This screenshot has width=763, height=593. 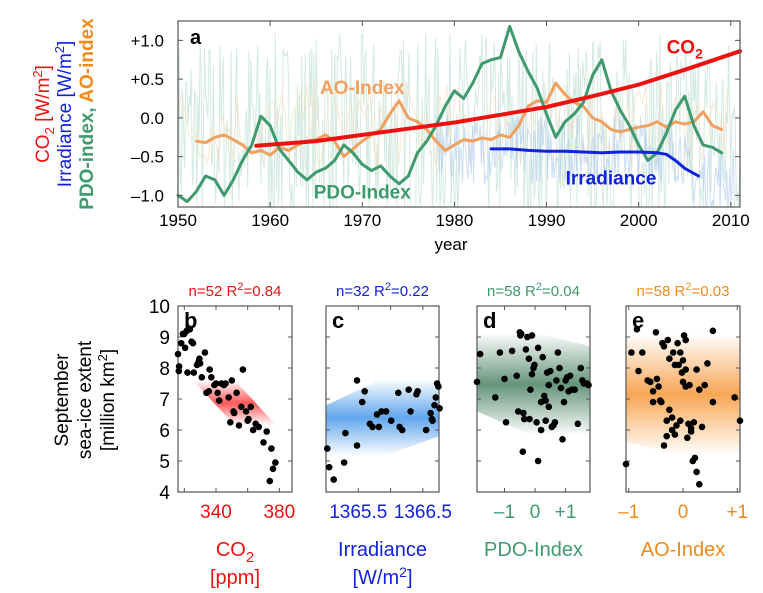 What do you see at coordinates (360, 291) in the screenshot?
I see `stats-n: n=32 R` at bounding box center [360, 291].